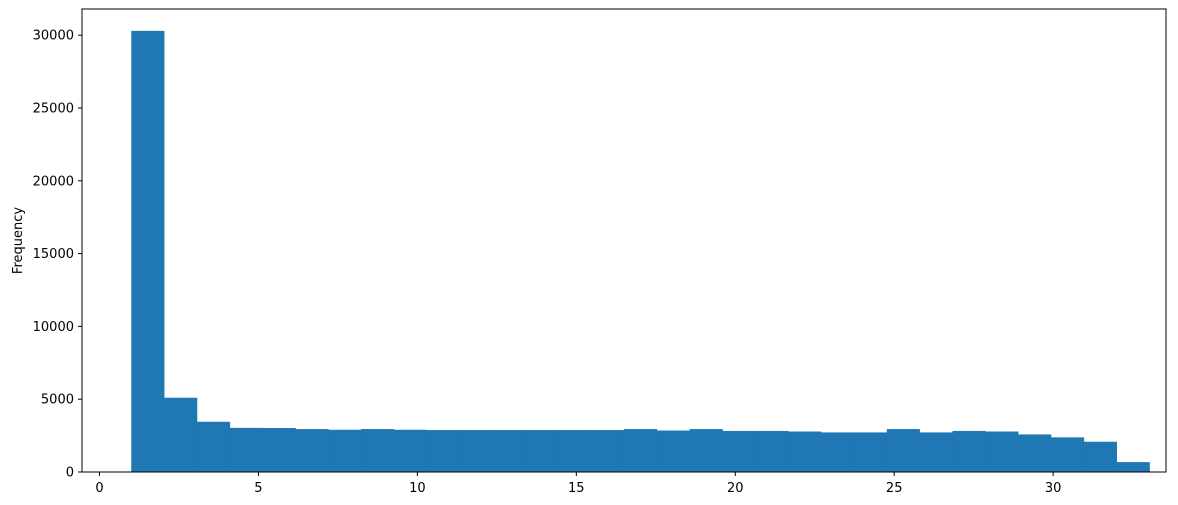  I want to click on y-axis-ticks: 0 5000 10000 15000 20000 25000 30000, so click(57, 255).